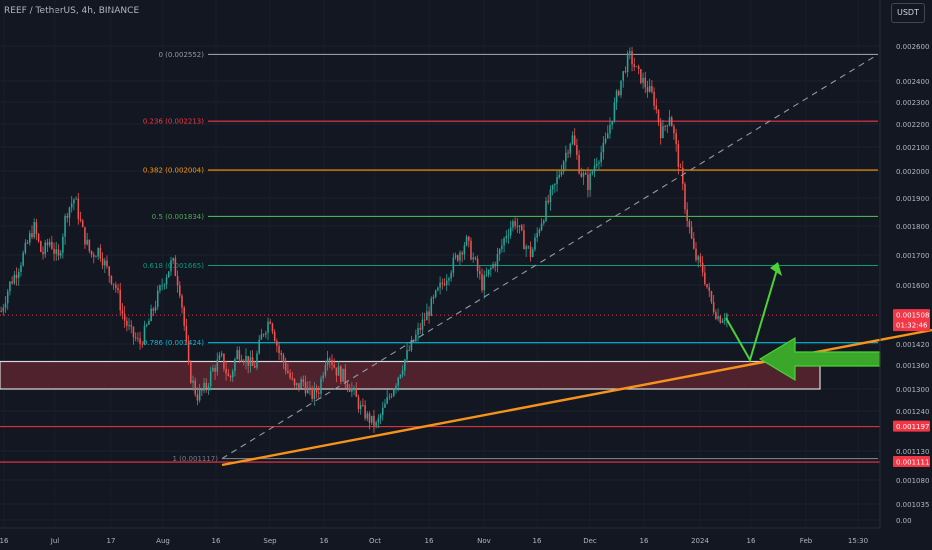  What do you see at coordinates (912, 199) in the screenshot?
I see `y-tick-label: 0.001900` at bounding box center [912, 199].